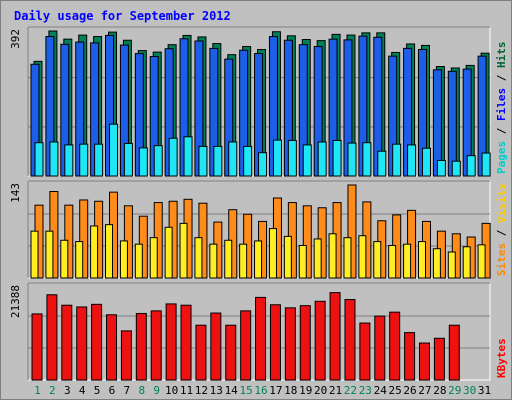 The image size is (512, 400). I want to click on legend-kbytes: KBytes, so click(501, 358).